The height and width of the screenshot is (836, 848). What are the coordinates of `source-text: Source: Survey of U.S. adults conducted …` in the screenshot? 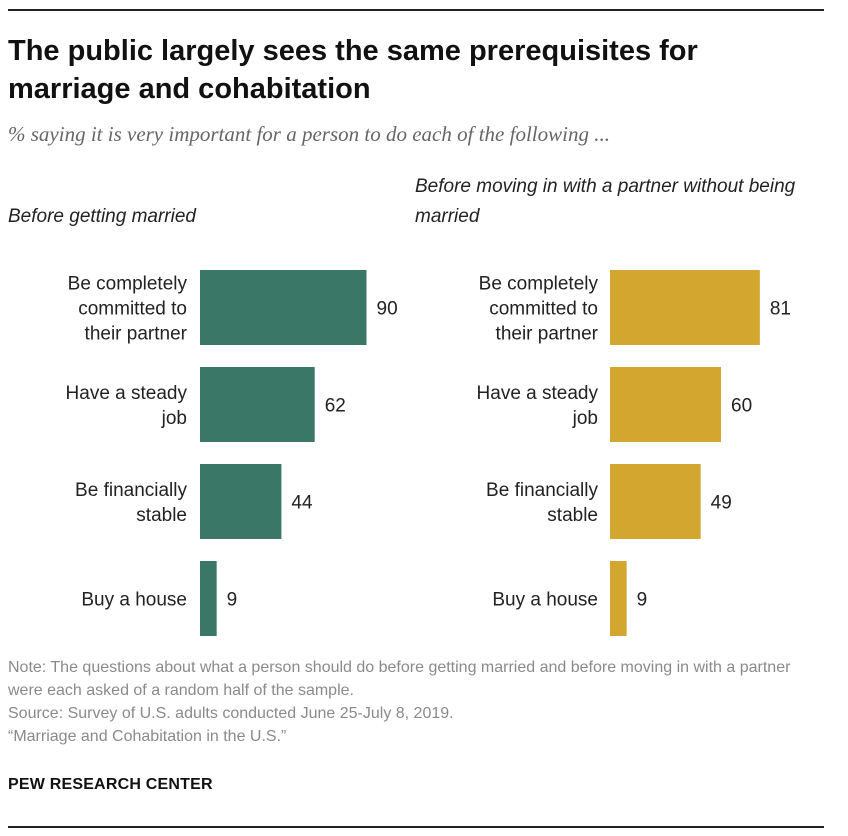 It's located at (231, 713).